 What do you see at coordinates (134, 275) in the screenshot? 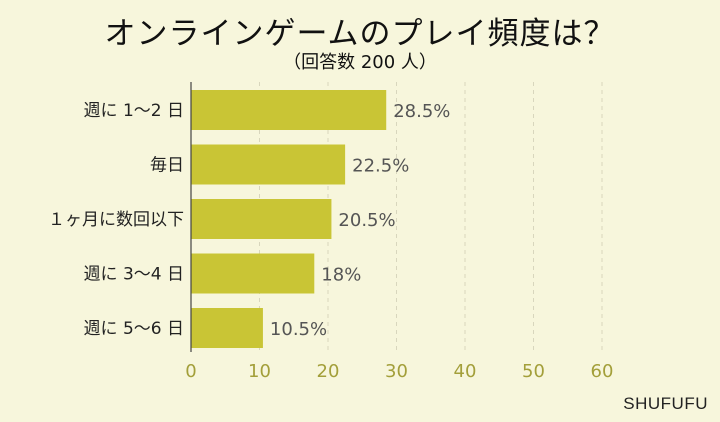
I see `category-label: 週に 3〜4 日` at bounding box center [134, 275].